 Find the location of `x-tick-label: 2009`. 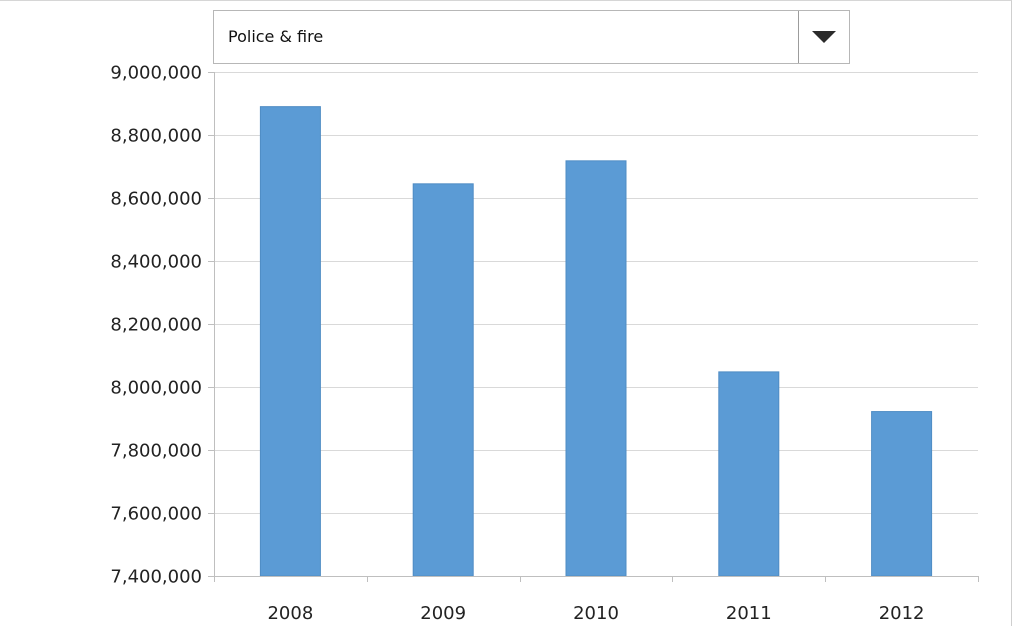

x-tick-label: 2009 is located at coordinates (443, 613).